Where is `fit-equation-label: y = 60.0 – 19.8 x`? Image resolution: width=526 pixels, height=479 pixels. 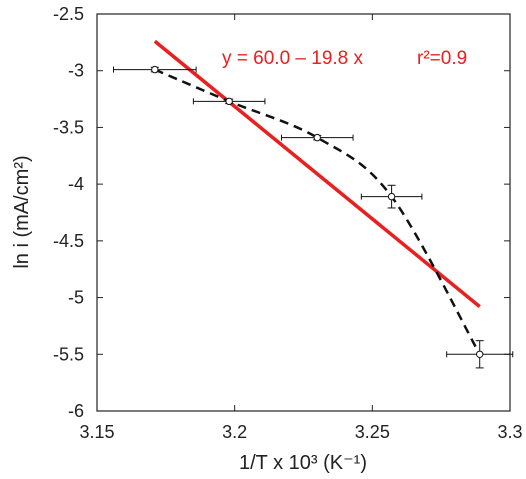 fit-equation-label: y = 60.0 – 19.8 x is located at coordinates (293, 58).